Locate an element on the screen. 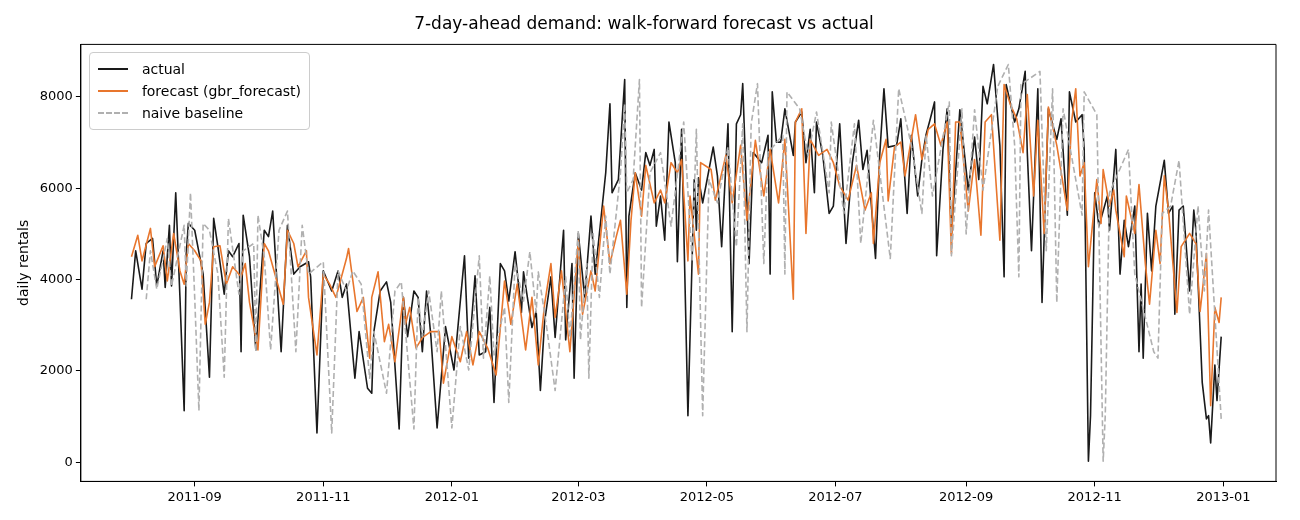 This screenshot has height=520, width=1300. y-axis-title: daily rentals is located at coordinates (23, 262).